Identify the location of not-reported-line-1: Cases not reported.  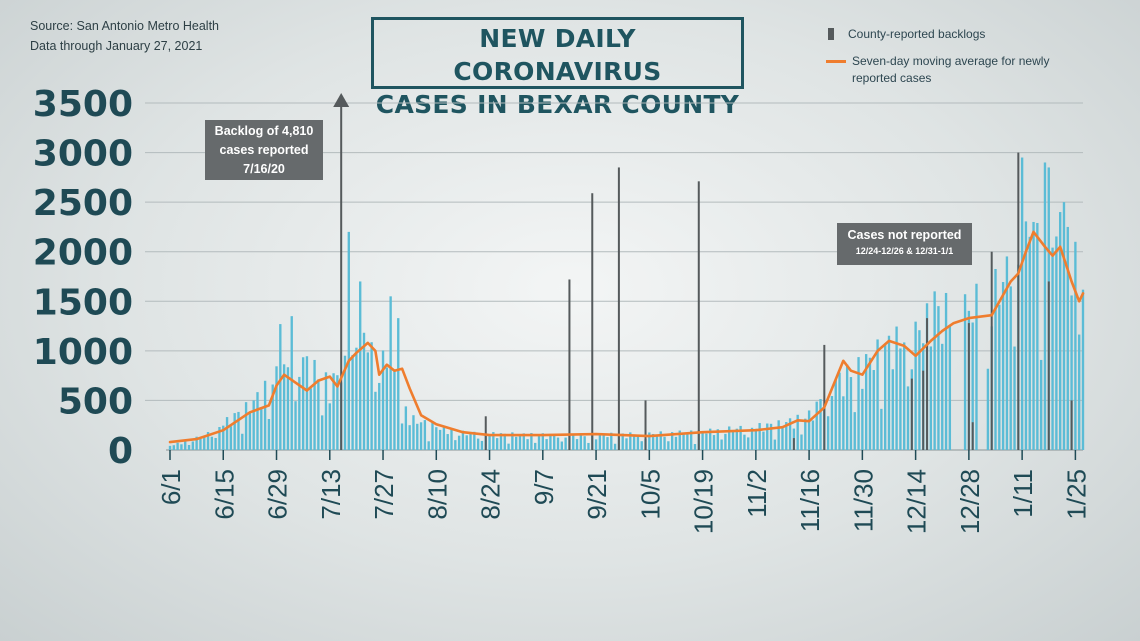
(904, 235).